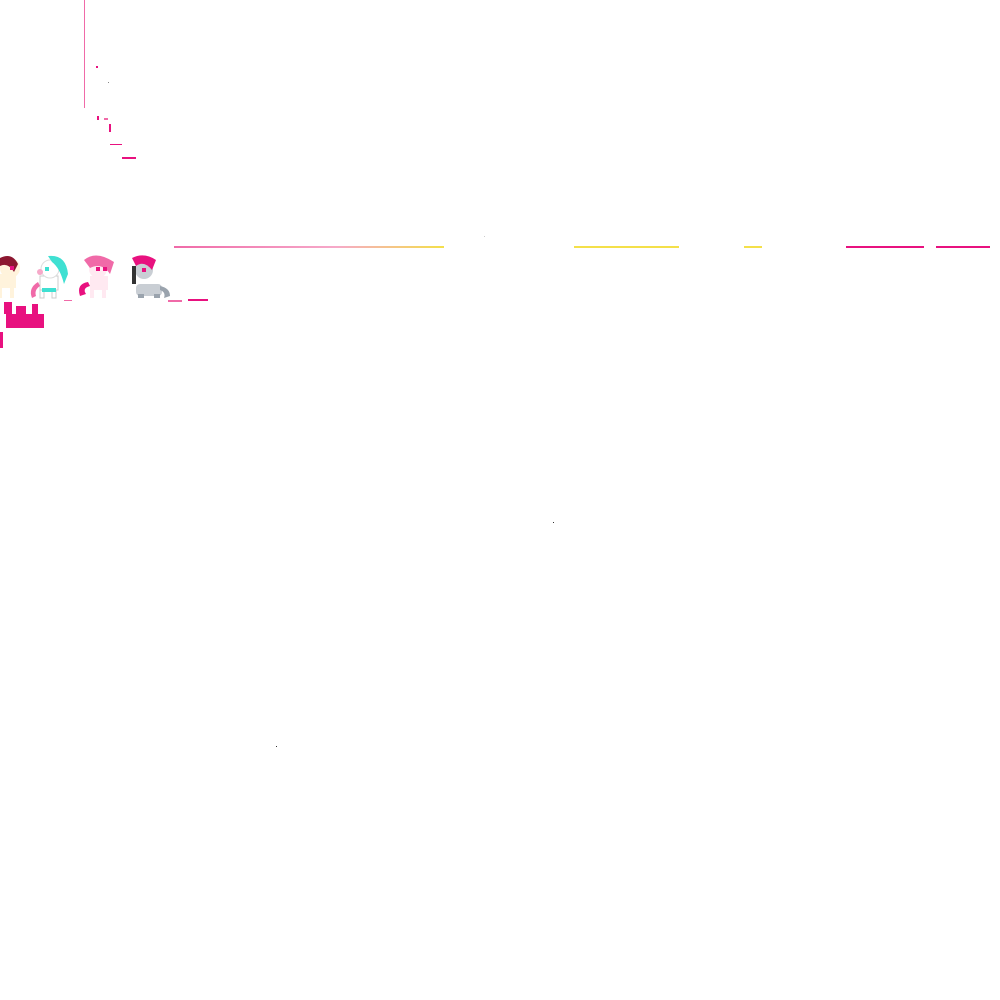 The image size is (1000, 1000). What do you see at coordinates (49, 278) in the screenshot?
I see `teal-mane-pony-sprite` at bounding box center [49, 278].